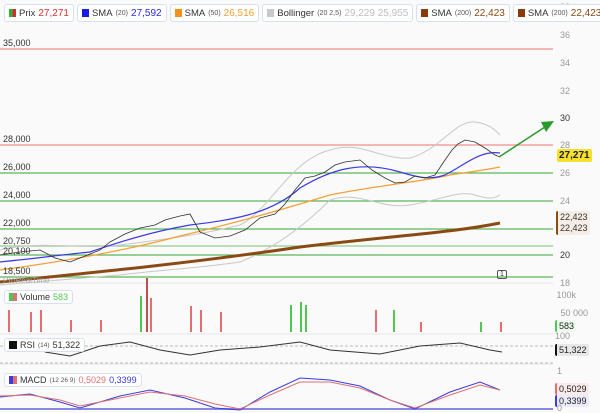 The height and width of the screenshot is (413, 600). I want to click on axis-tick: 50 000, so click(574, 313).